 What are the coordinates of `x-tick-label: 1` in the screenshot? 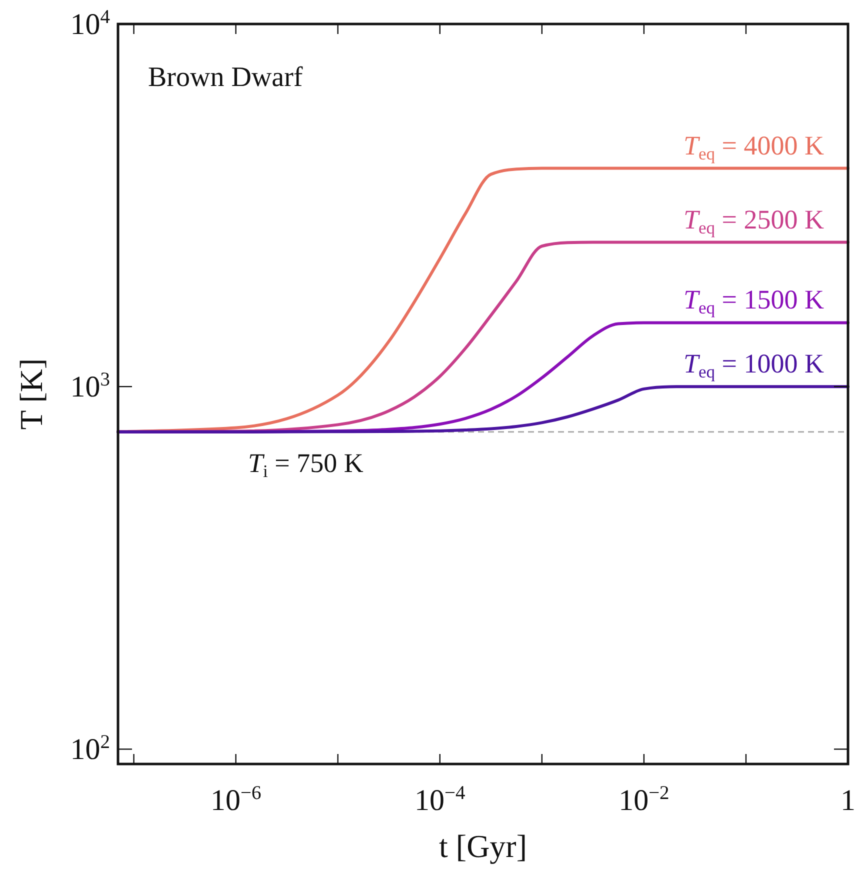 It's located at (848, 800).